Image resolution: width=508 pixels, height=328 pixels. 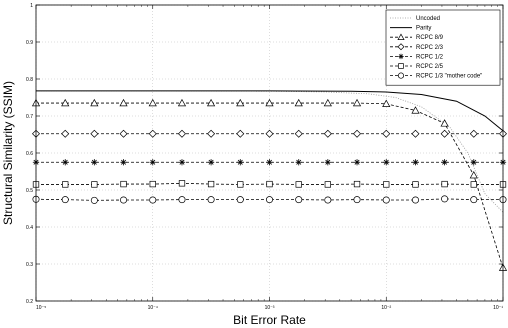 What do you see at coordinates (410, 29) in the screenshot?
I see `legend-entry: Parity` at bounding box center [410, 29].